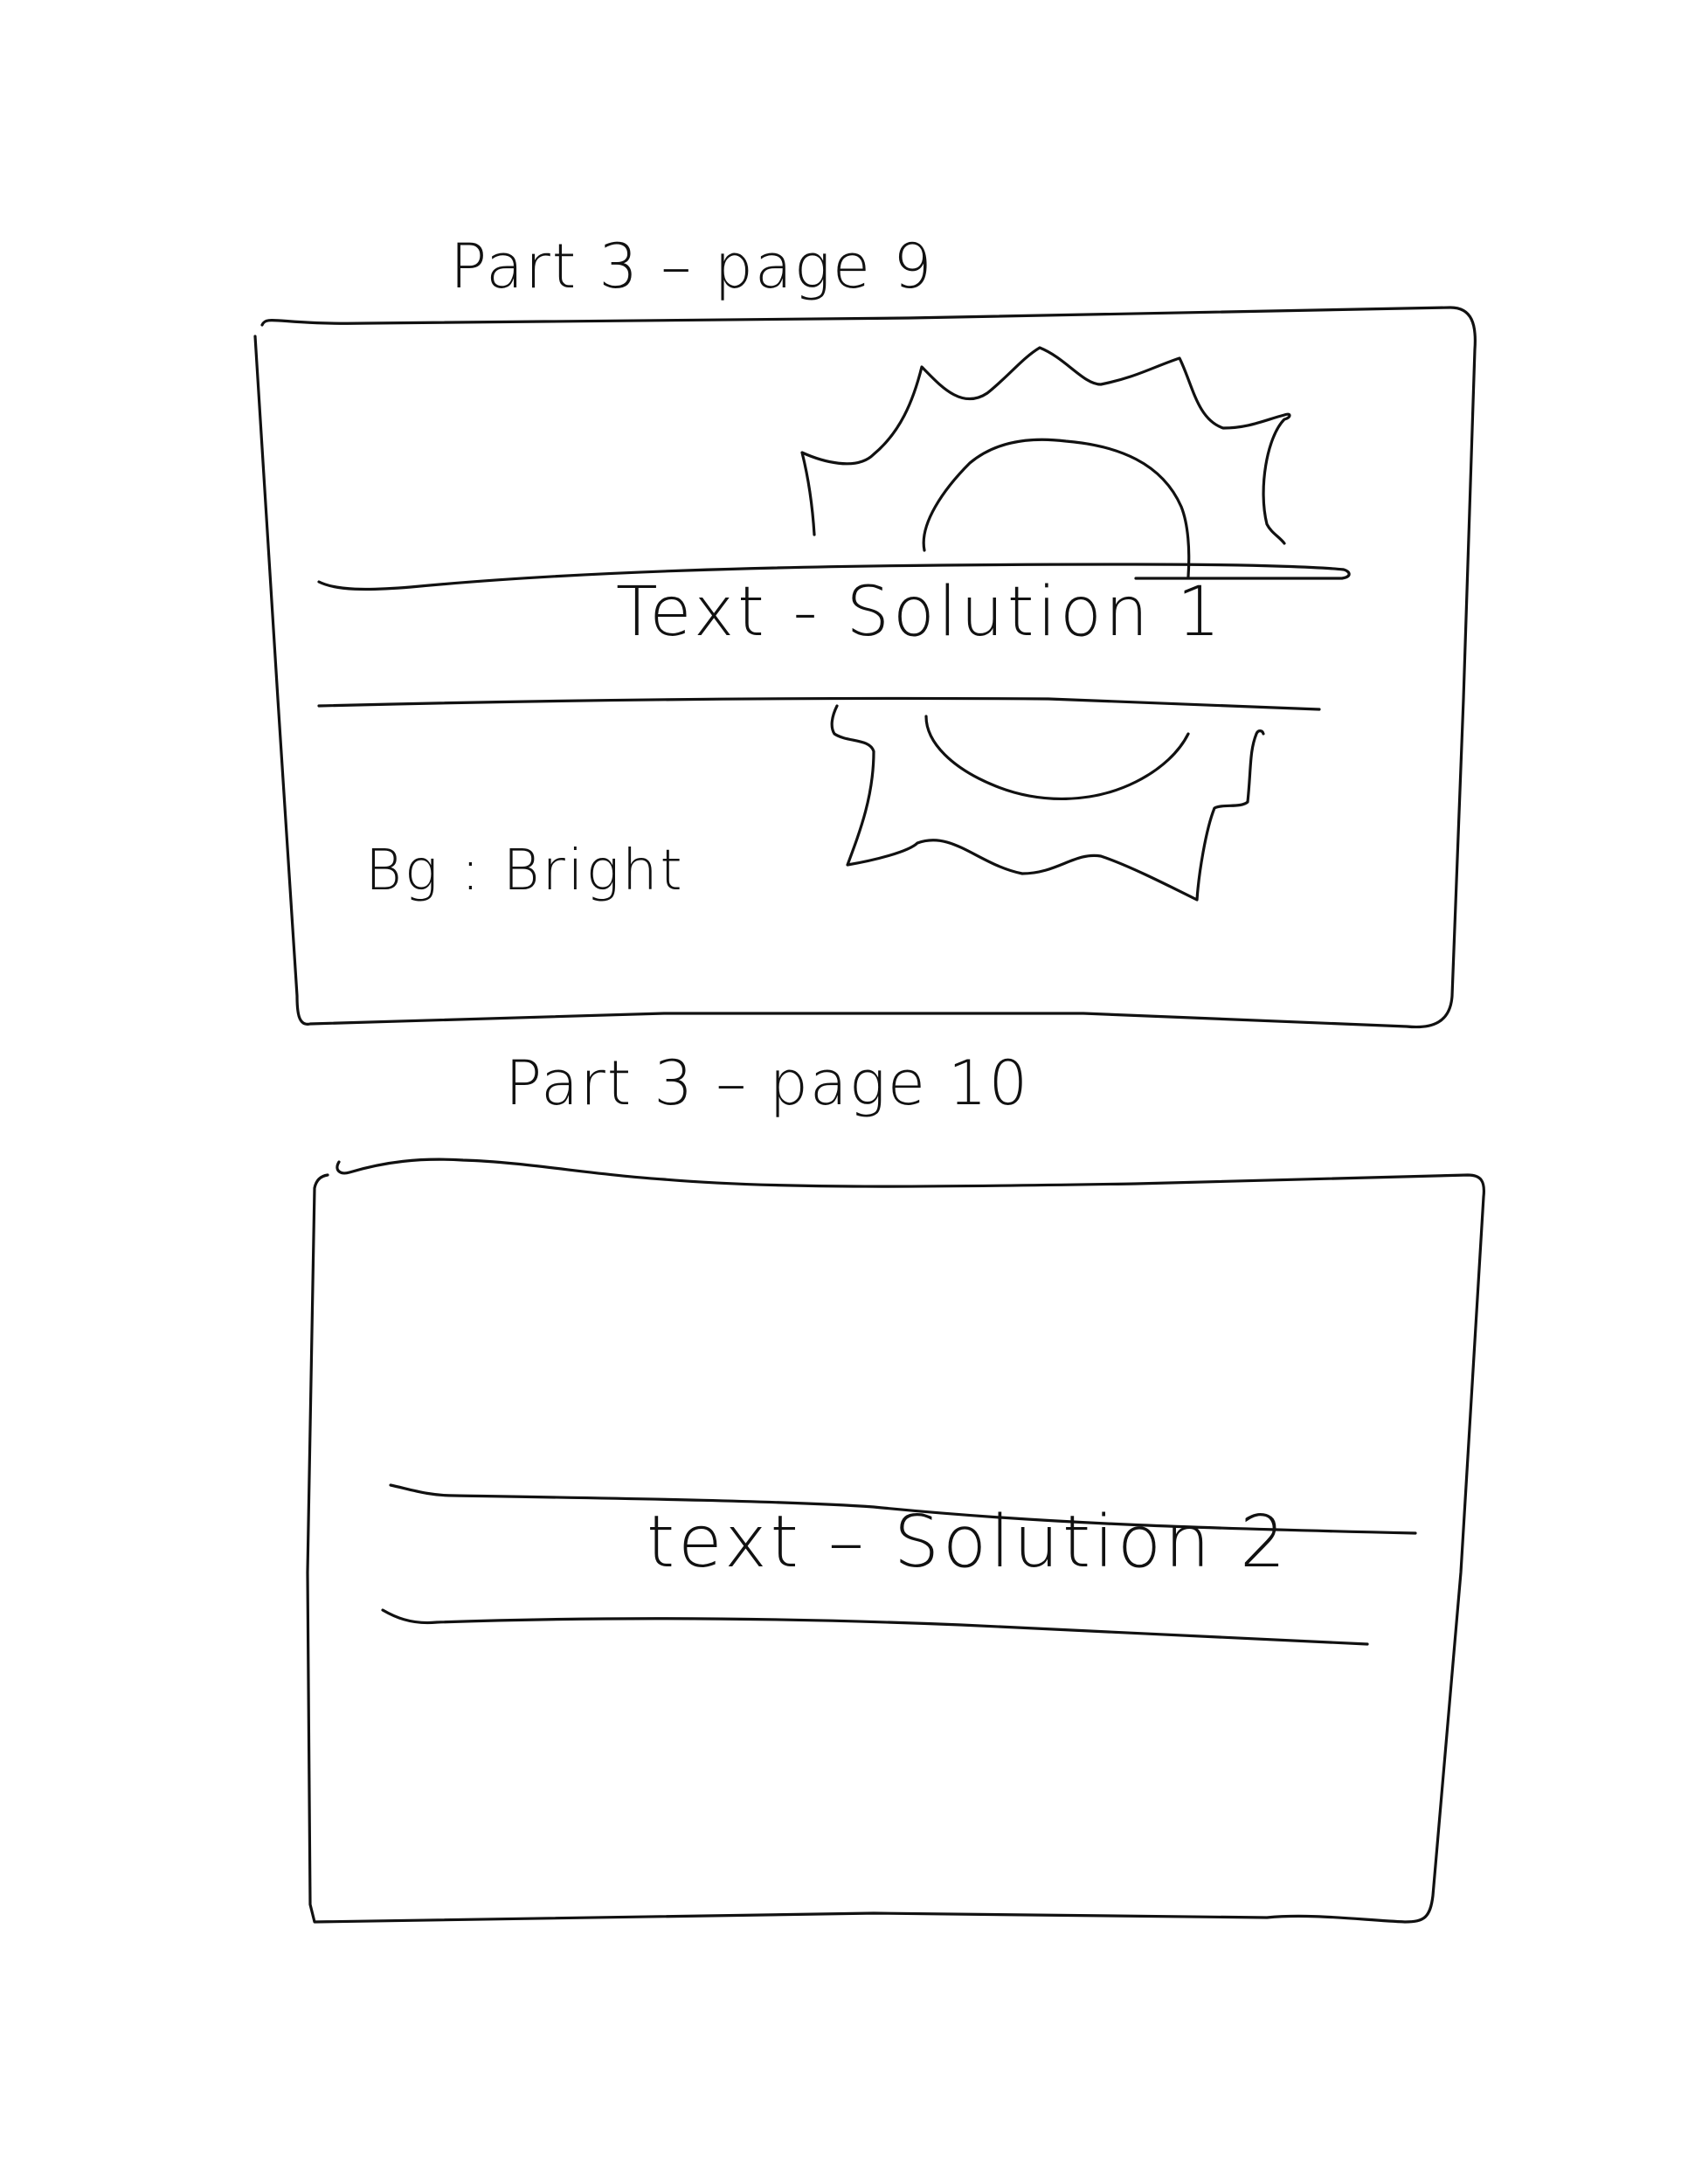  What do you see at coordinates (525, 871) in the screenshot?
I see `background-note: Bg : Bright` at bounding box center [525, 871].